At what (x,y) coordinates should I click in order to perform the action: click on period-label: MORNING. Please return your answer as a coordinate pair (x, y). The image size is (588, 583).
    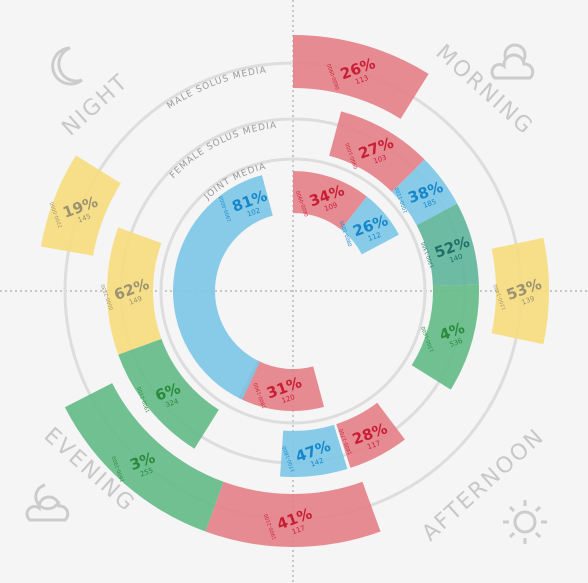
    Looking at the image, I should click on (484, 90).